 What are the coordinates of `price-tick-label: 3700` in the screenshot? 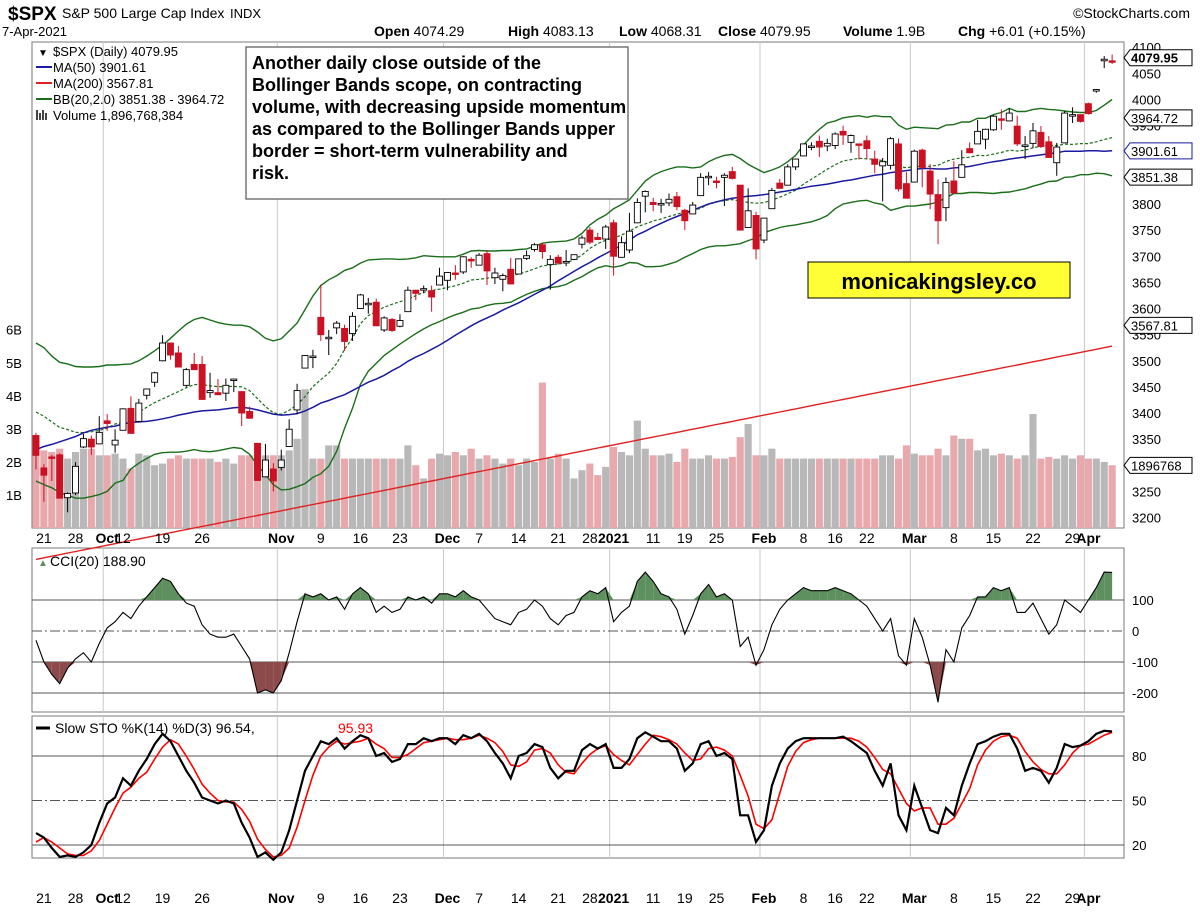 It's located at (1146, 256).